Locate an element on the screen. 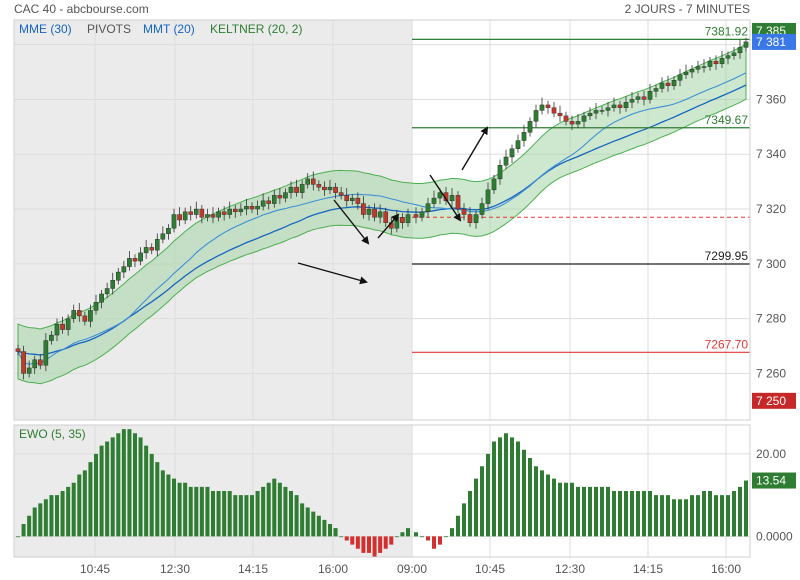 The height and width of the screenshot is (580, 800). legend-item: PIVOTS is located at coordinates (109, 29).